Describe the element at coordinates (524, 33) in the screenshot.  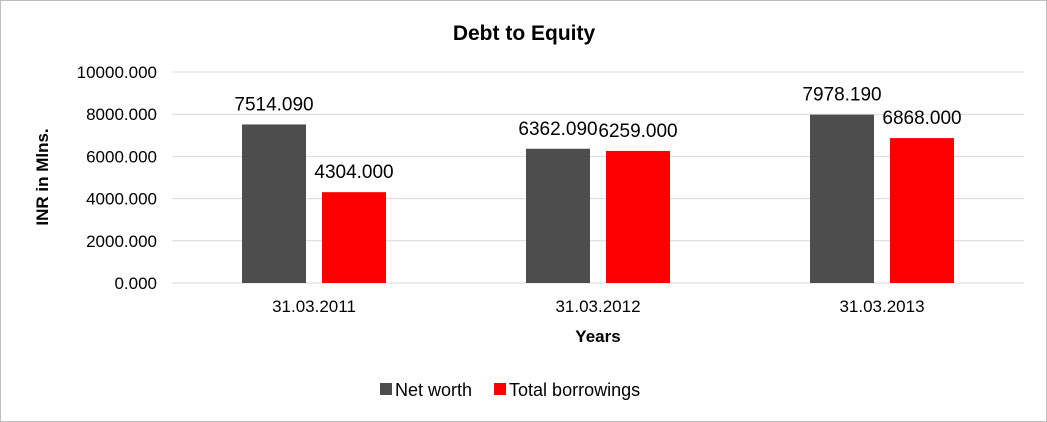
I see `chart-title: Debt to Equity` at that location.